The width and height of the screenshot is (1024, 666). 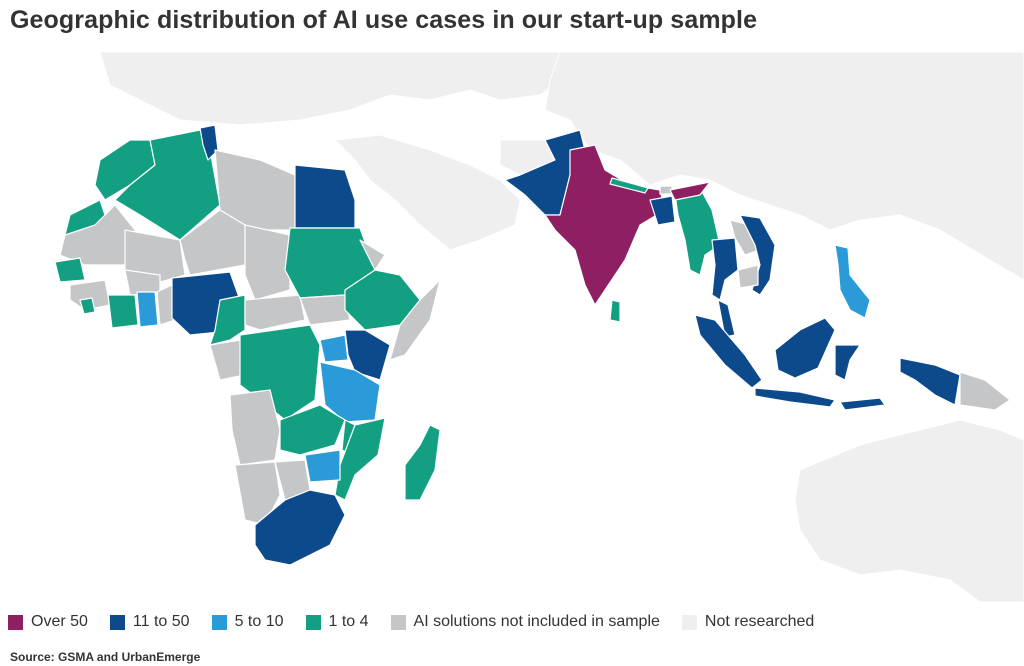 I want to click on tunisia-region, so click(x=209, y=142).